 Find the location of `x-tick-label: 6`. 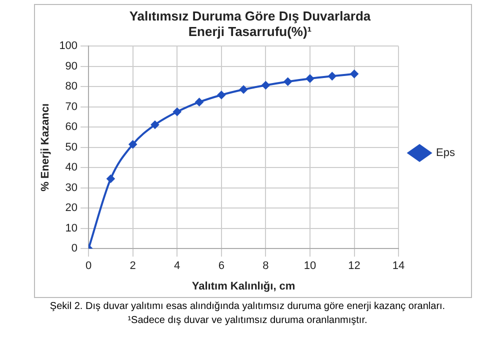

x-tick-label: 6 is located at coordinates (221, 266).